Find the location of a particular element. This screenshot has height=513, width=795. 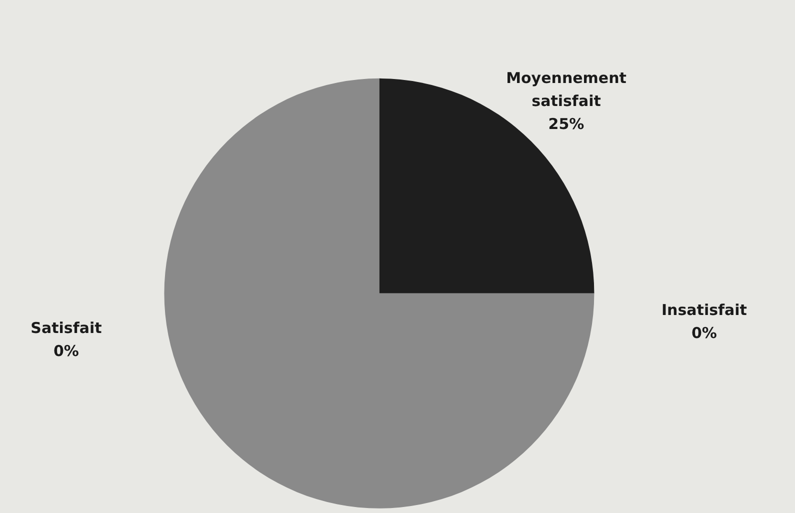

slice-label: Moyennement satisfait is located at coordinates (566, 89).